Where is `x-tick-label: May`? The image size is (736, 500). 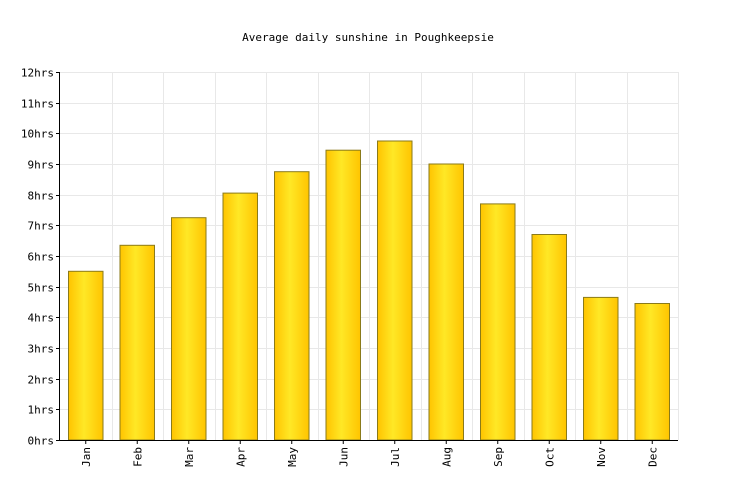
x-tick-label: May is located at coordinates (292, 457).